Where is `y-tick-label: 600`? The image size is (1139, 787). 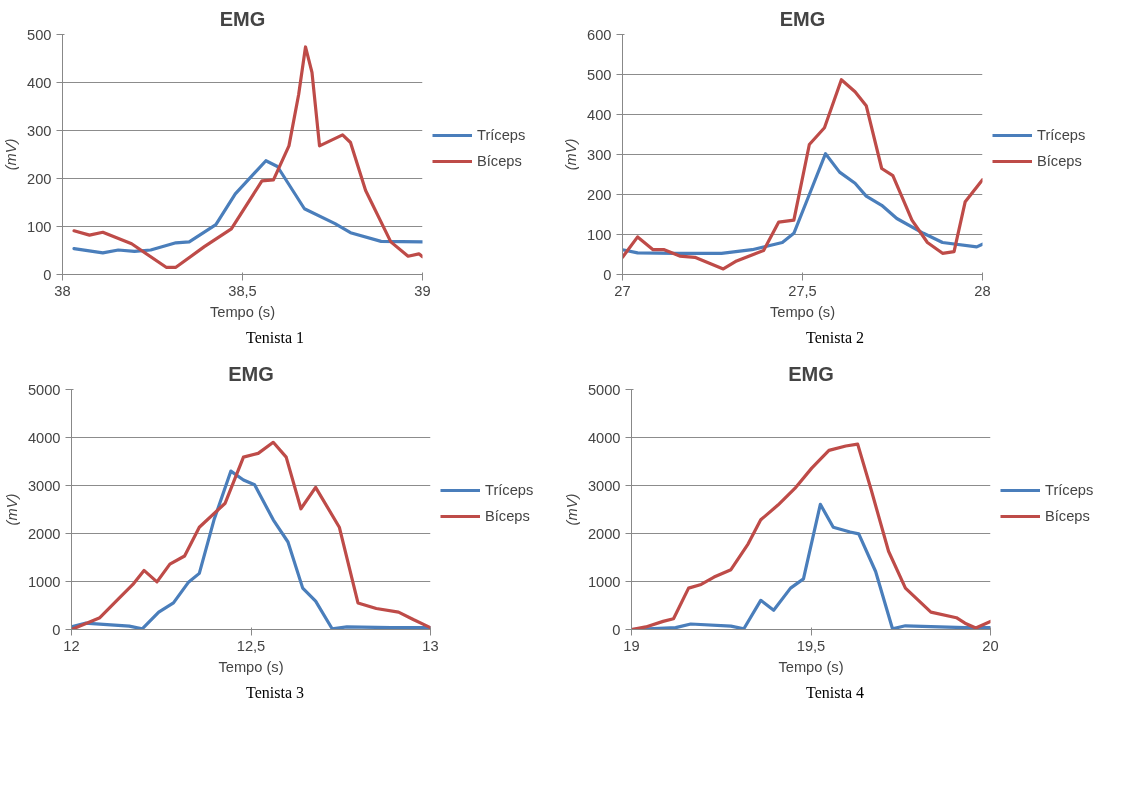
y-tick-label: 600 is located at coordinates (599, 34).